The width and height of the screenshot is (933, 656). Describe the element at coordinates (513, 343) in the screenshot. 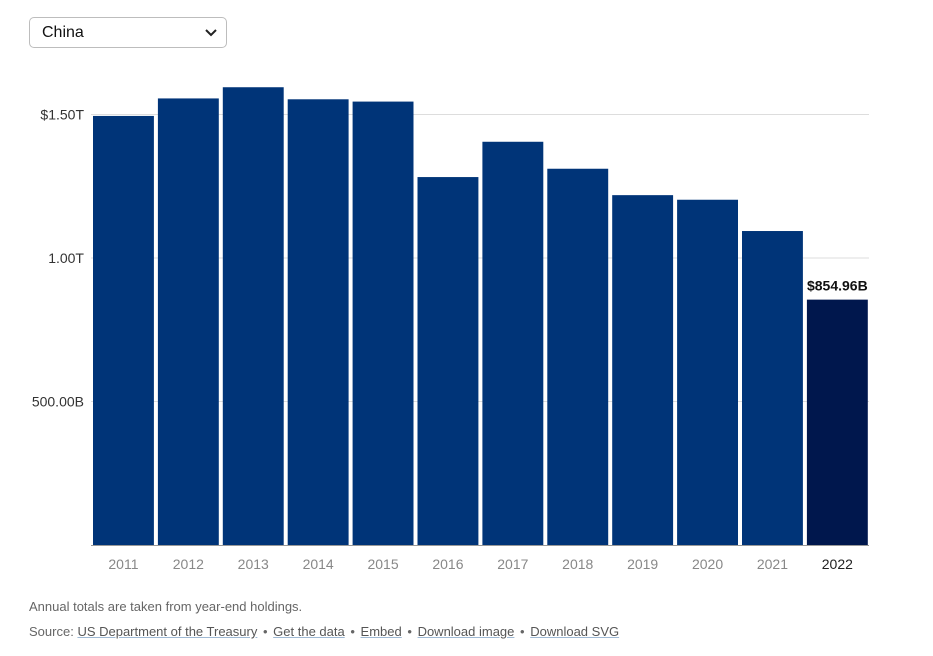

I see `bar-2017` at that location.